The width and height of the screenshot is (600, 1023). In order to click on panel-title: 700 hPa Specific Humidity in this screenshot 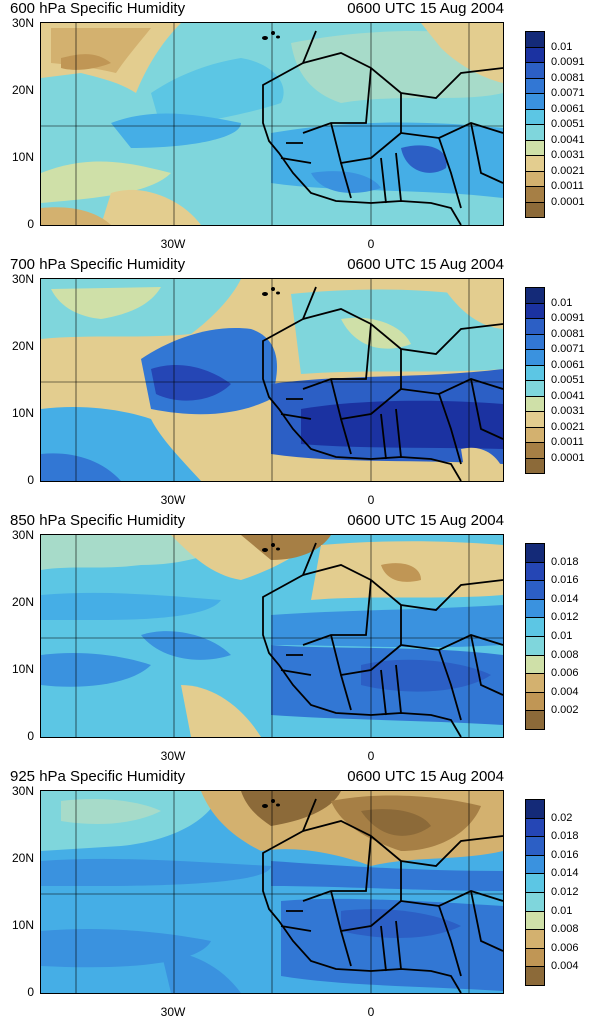, I will do `click(98, 264)`.